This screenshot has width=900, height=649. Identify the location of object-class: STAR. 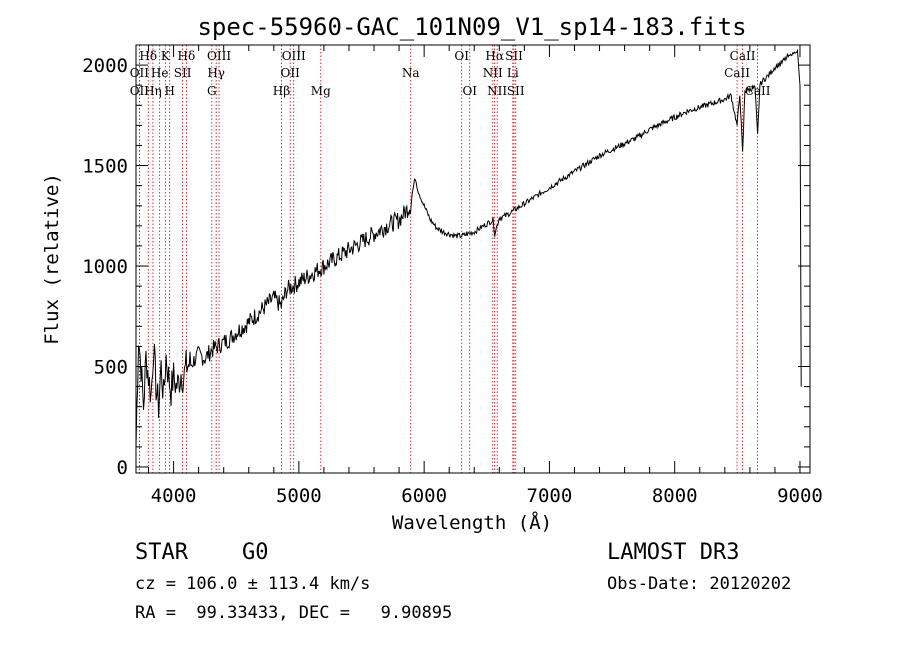
(161, 552).